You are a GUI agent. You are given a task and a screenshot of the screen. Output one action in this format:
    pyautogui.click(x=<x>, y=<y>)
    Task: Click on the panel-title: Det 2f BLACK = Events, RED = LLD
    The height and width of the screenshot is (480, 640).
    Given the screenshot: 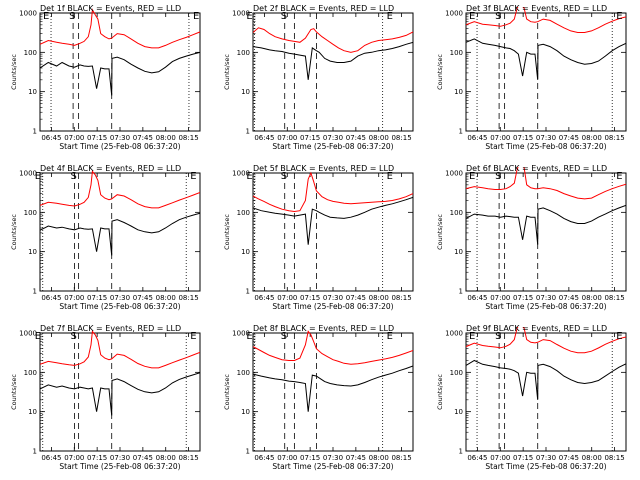 What is the action you would take?
    pyautogui.click(x=323, y=8)
    